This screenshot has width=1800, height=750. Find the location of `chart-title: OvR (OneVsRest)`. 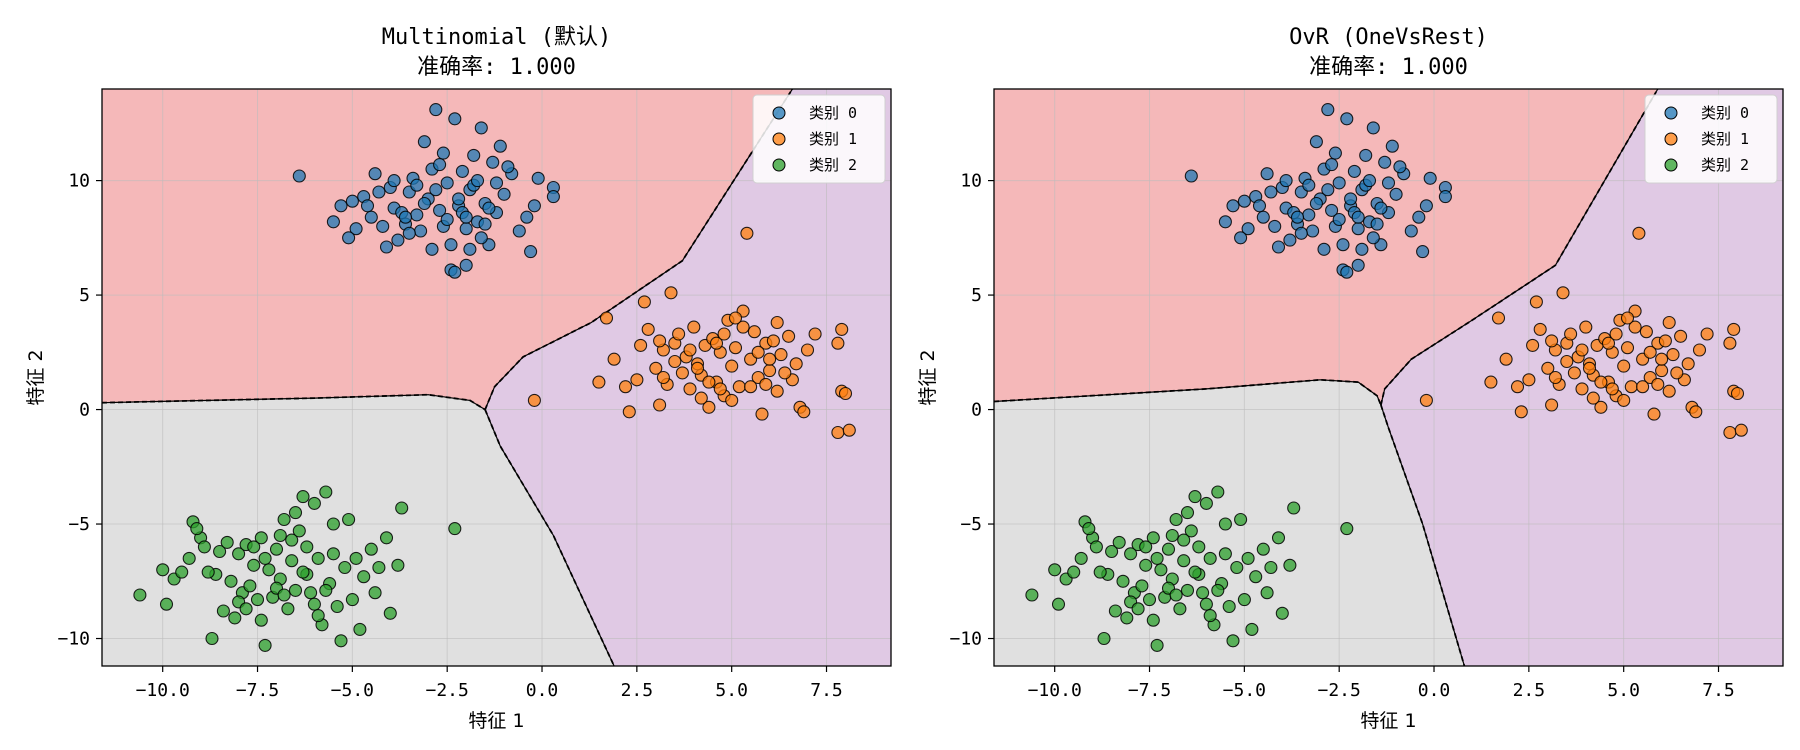

chart-title: OvR (OneVsRest) is located at coordinates (1388, 37).